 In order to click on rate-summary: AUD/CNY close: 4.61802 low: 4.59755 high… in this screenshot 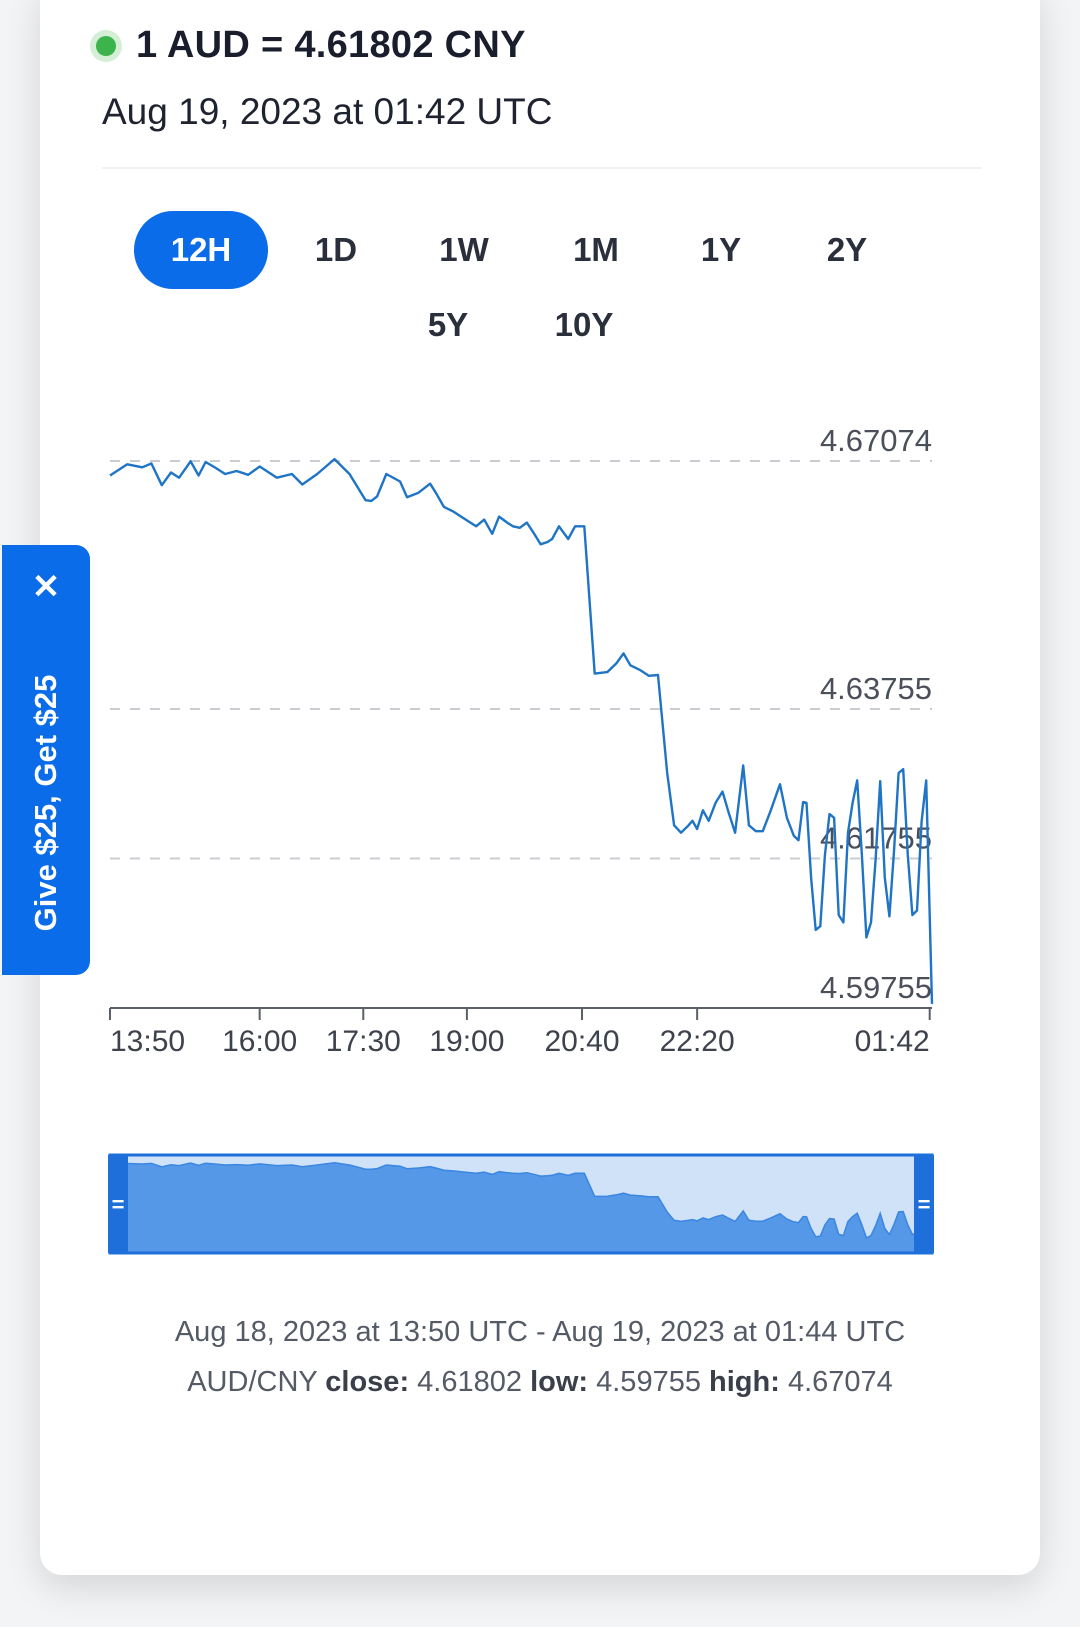, I will do `click(540, 1382)`.